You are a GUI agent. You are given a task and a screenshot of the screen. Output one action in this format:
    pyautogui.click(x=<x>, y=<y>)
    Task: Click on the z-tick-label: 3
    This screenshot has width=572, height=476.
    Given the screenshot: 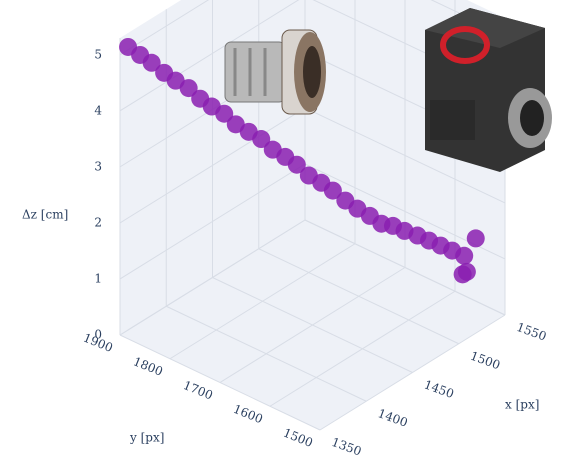 What is the action you would take?
    pyautogui.click(x=98, y=166)
    